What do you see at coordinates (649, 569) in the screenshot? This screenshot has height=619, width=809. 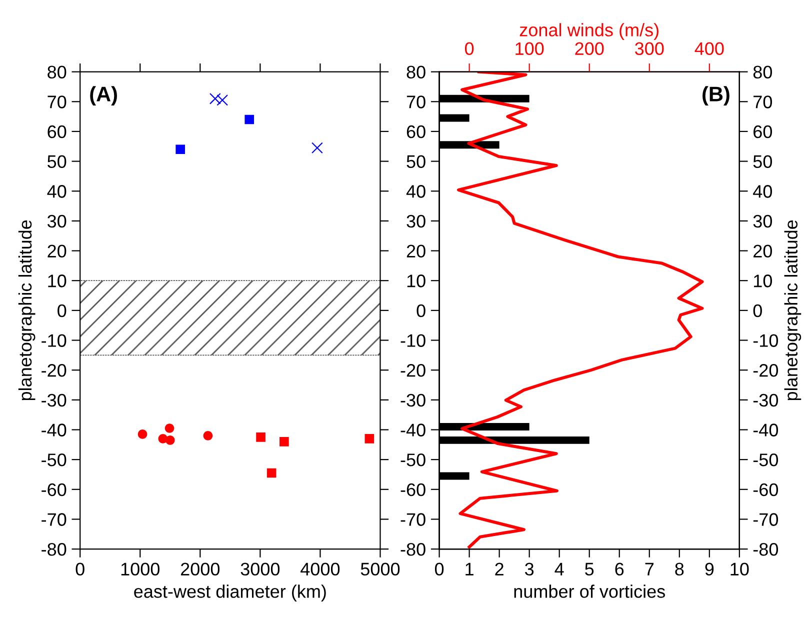 I see `x-tick-label: 7` at bounding box center [649, 569].